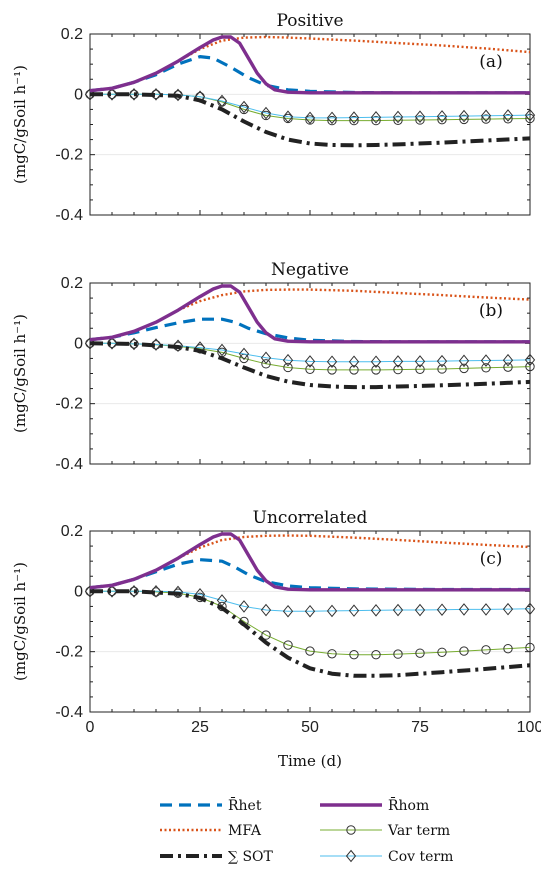  I want to click on y-tick-label: -0.2, so click(69, 404).